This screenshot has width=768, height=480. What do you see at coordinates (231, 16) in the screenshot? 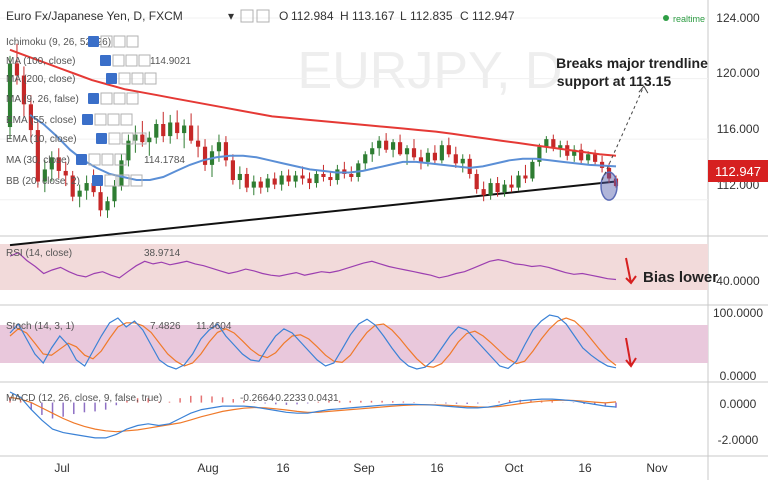
I see `chevron-down-icon: ▾` at bounding box center [231, 16].